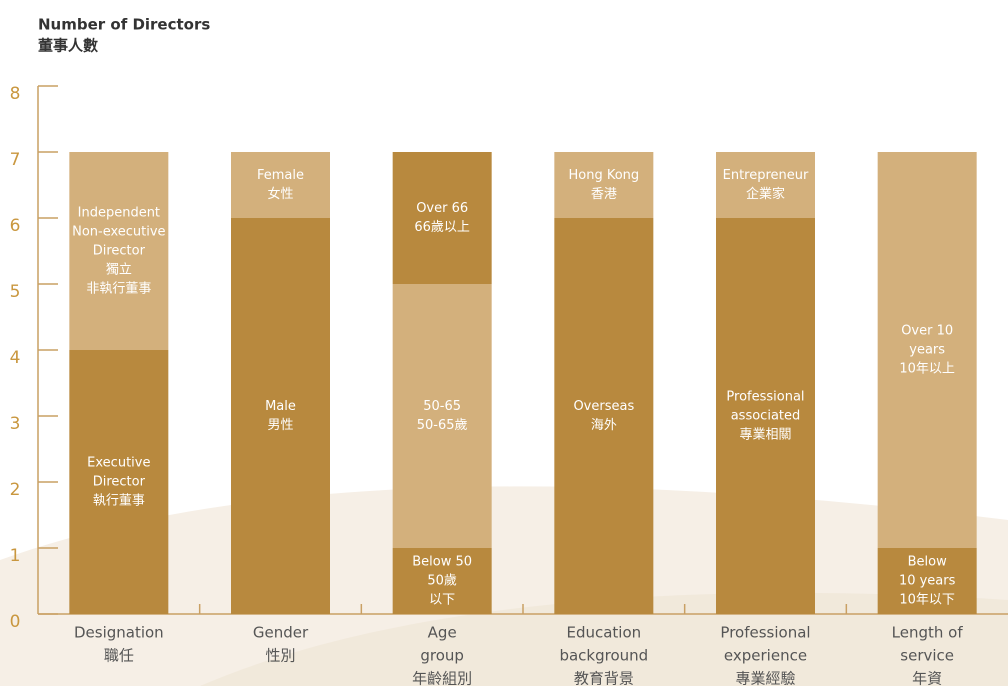 Image resolution: width=1008 pixels, height=686 pixels. I want to click on segment-label: Over 66, so click(442, 208).